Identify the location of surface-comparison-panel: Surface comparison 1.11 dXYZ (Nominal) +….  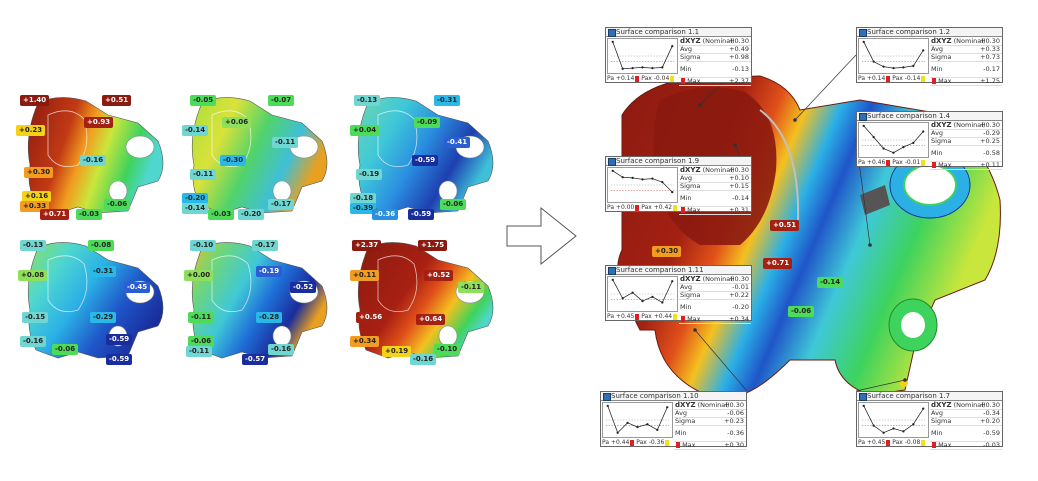
(678, 294).